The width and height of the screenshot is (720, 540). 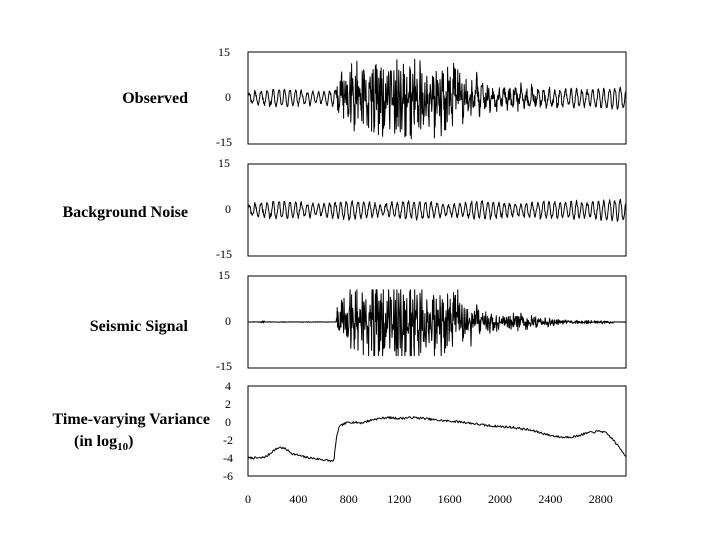 I want to click on variance-ytick: 4, so click(x=228, y=386).